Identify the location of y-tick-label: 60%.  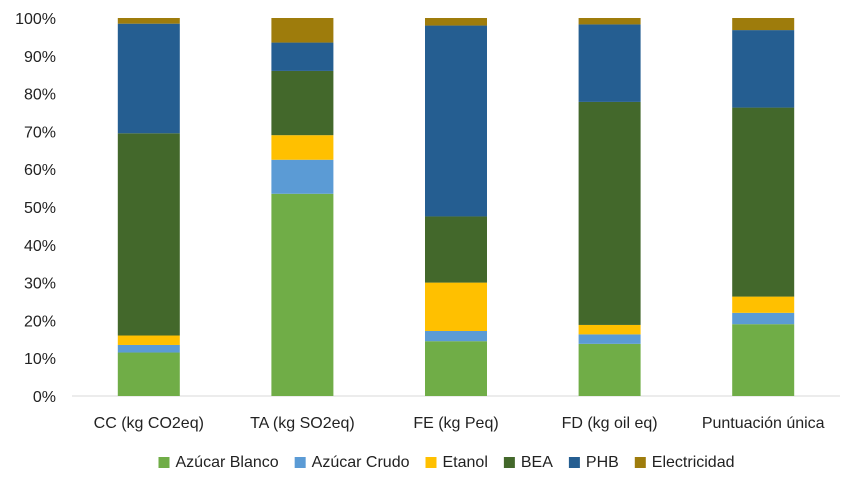
(40, 170).